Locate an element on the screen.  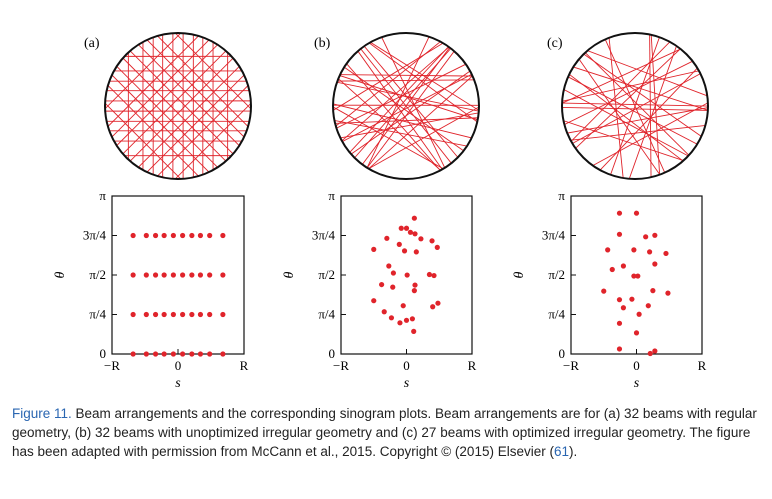
sinogram-plot-b: 0π/4π/23π/4π−R 0 Rsθ is located at coordinates (379, 289).